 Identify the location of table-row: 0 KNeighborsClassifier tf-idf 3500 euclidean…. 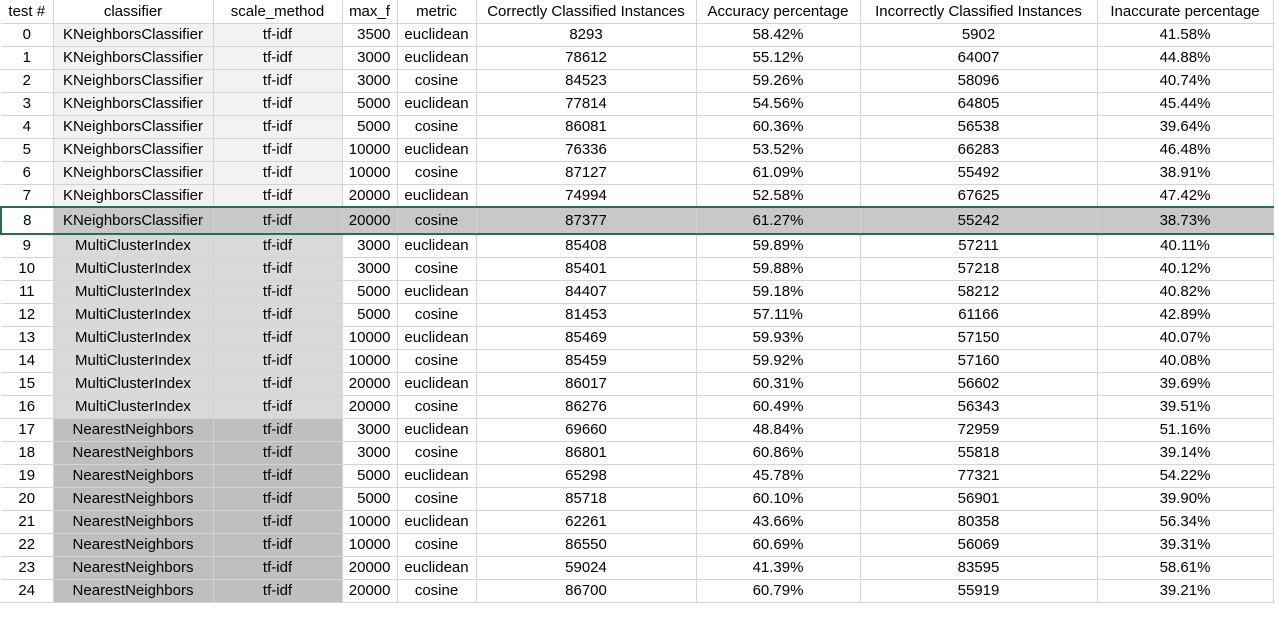
(637, 35).